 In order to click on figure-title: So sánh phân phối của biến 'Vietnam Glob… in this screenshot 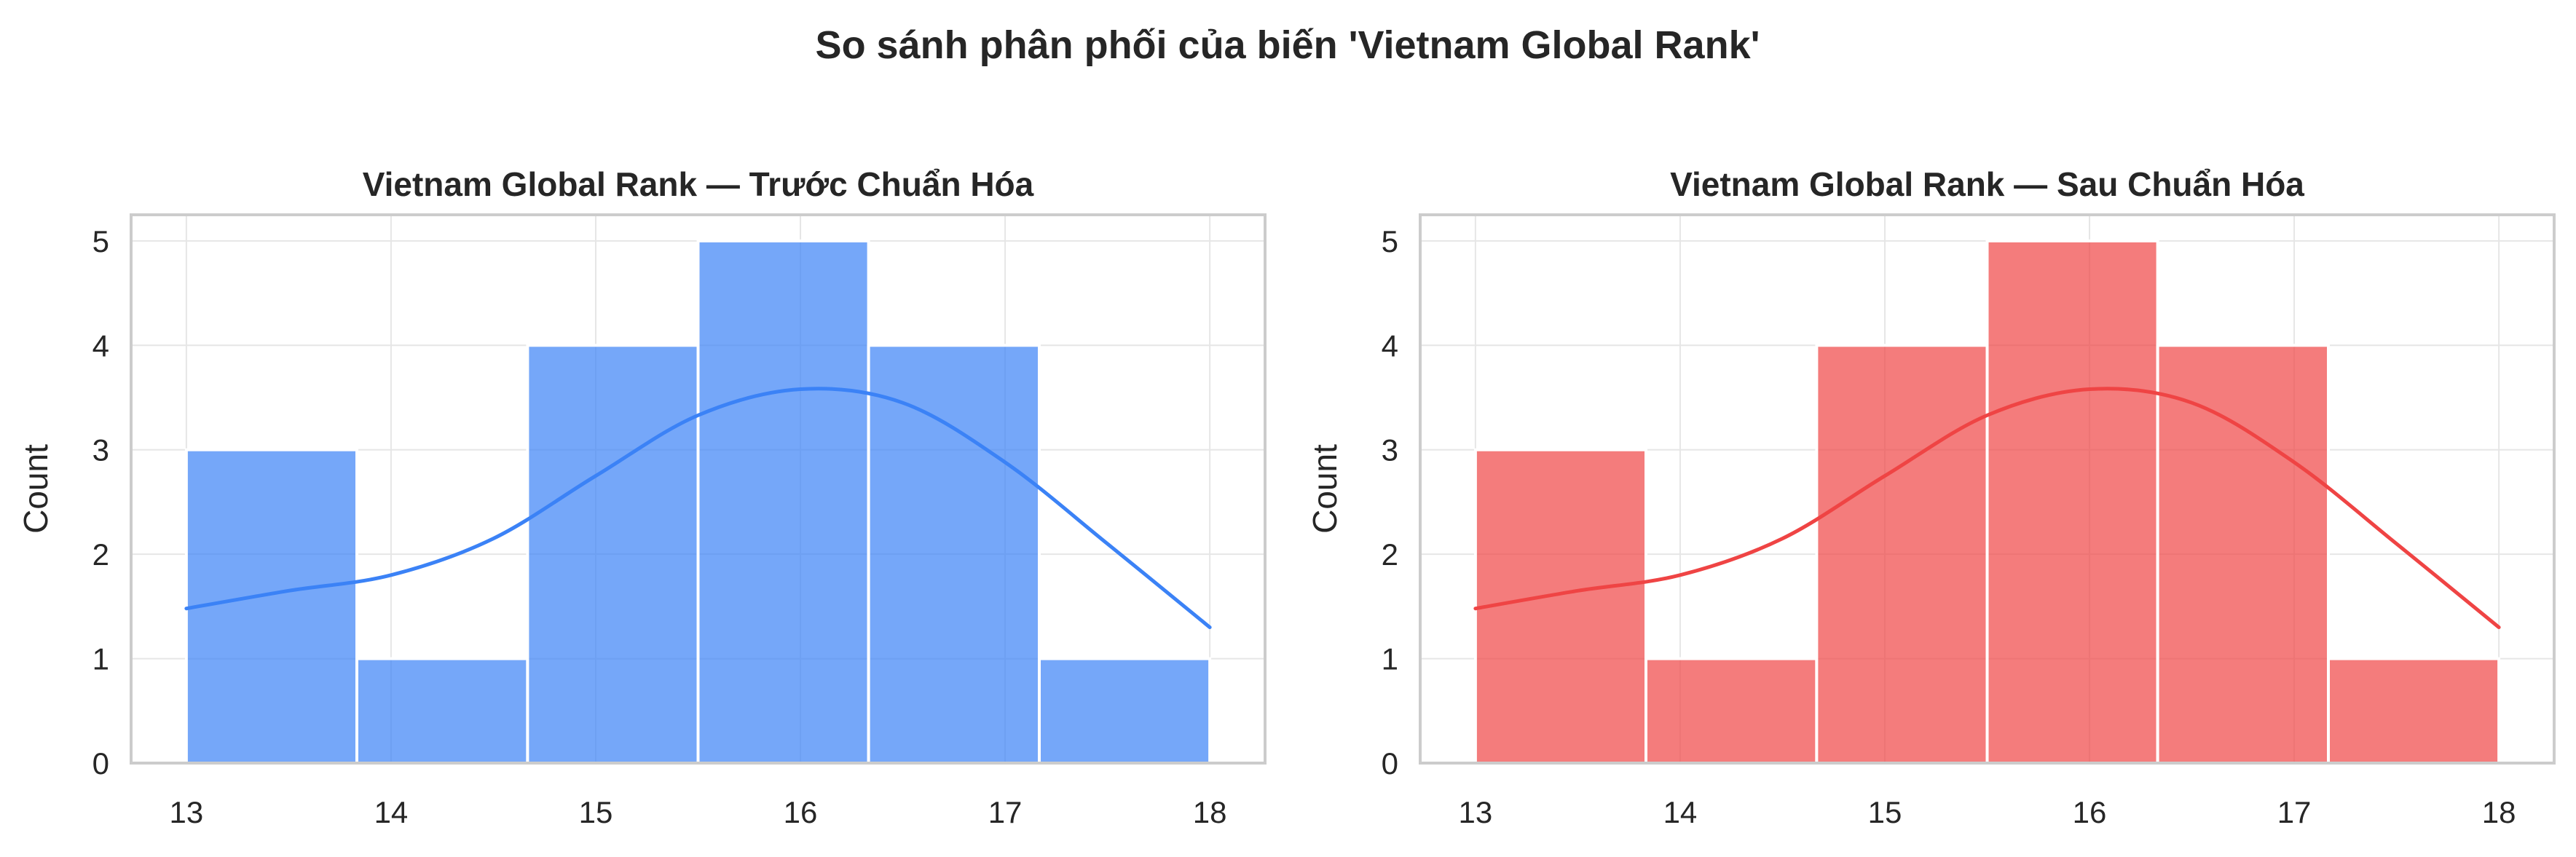, I will do `click(1288, 45)`.